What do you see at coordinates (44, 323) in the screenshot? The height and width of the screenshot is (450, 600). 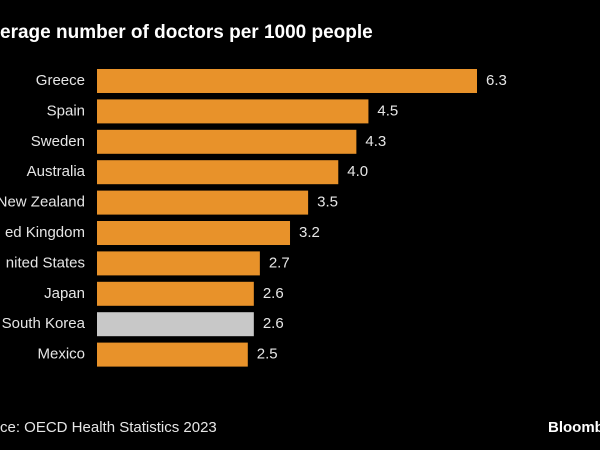 I see `category-label: South Korea` at bounding box center [44, 323].